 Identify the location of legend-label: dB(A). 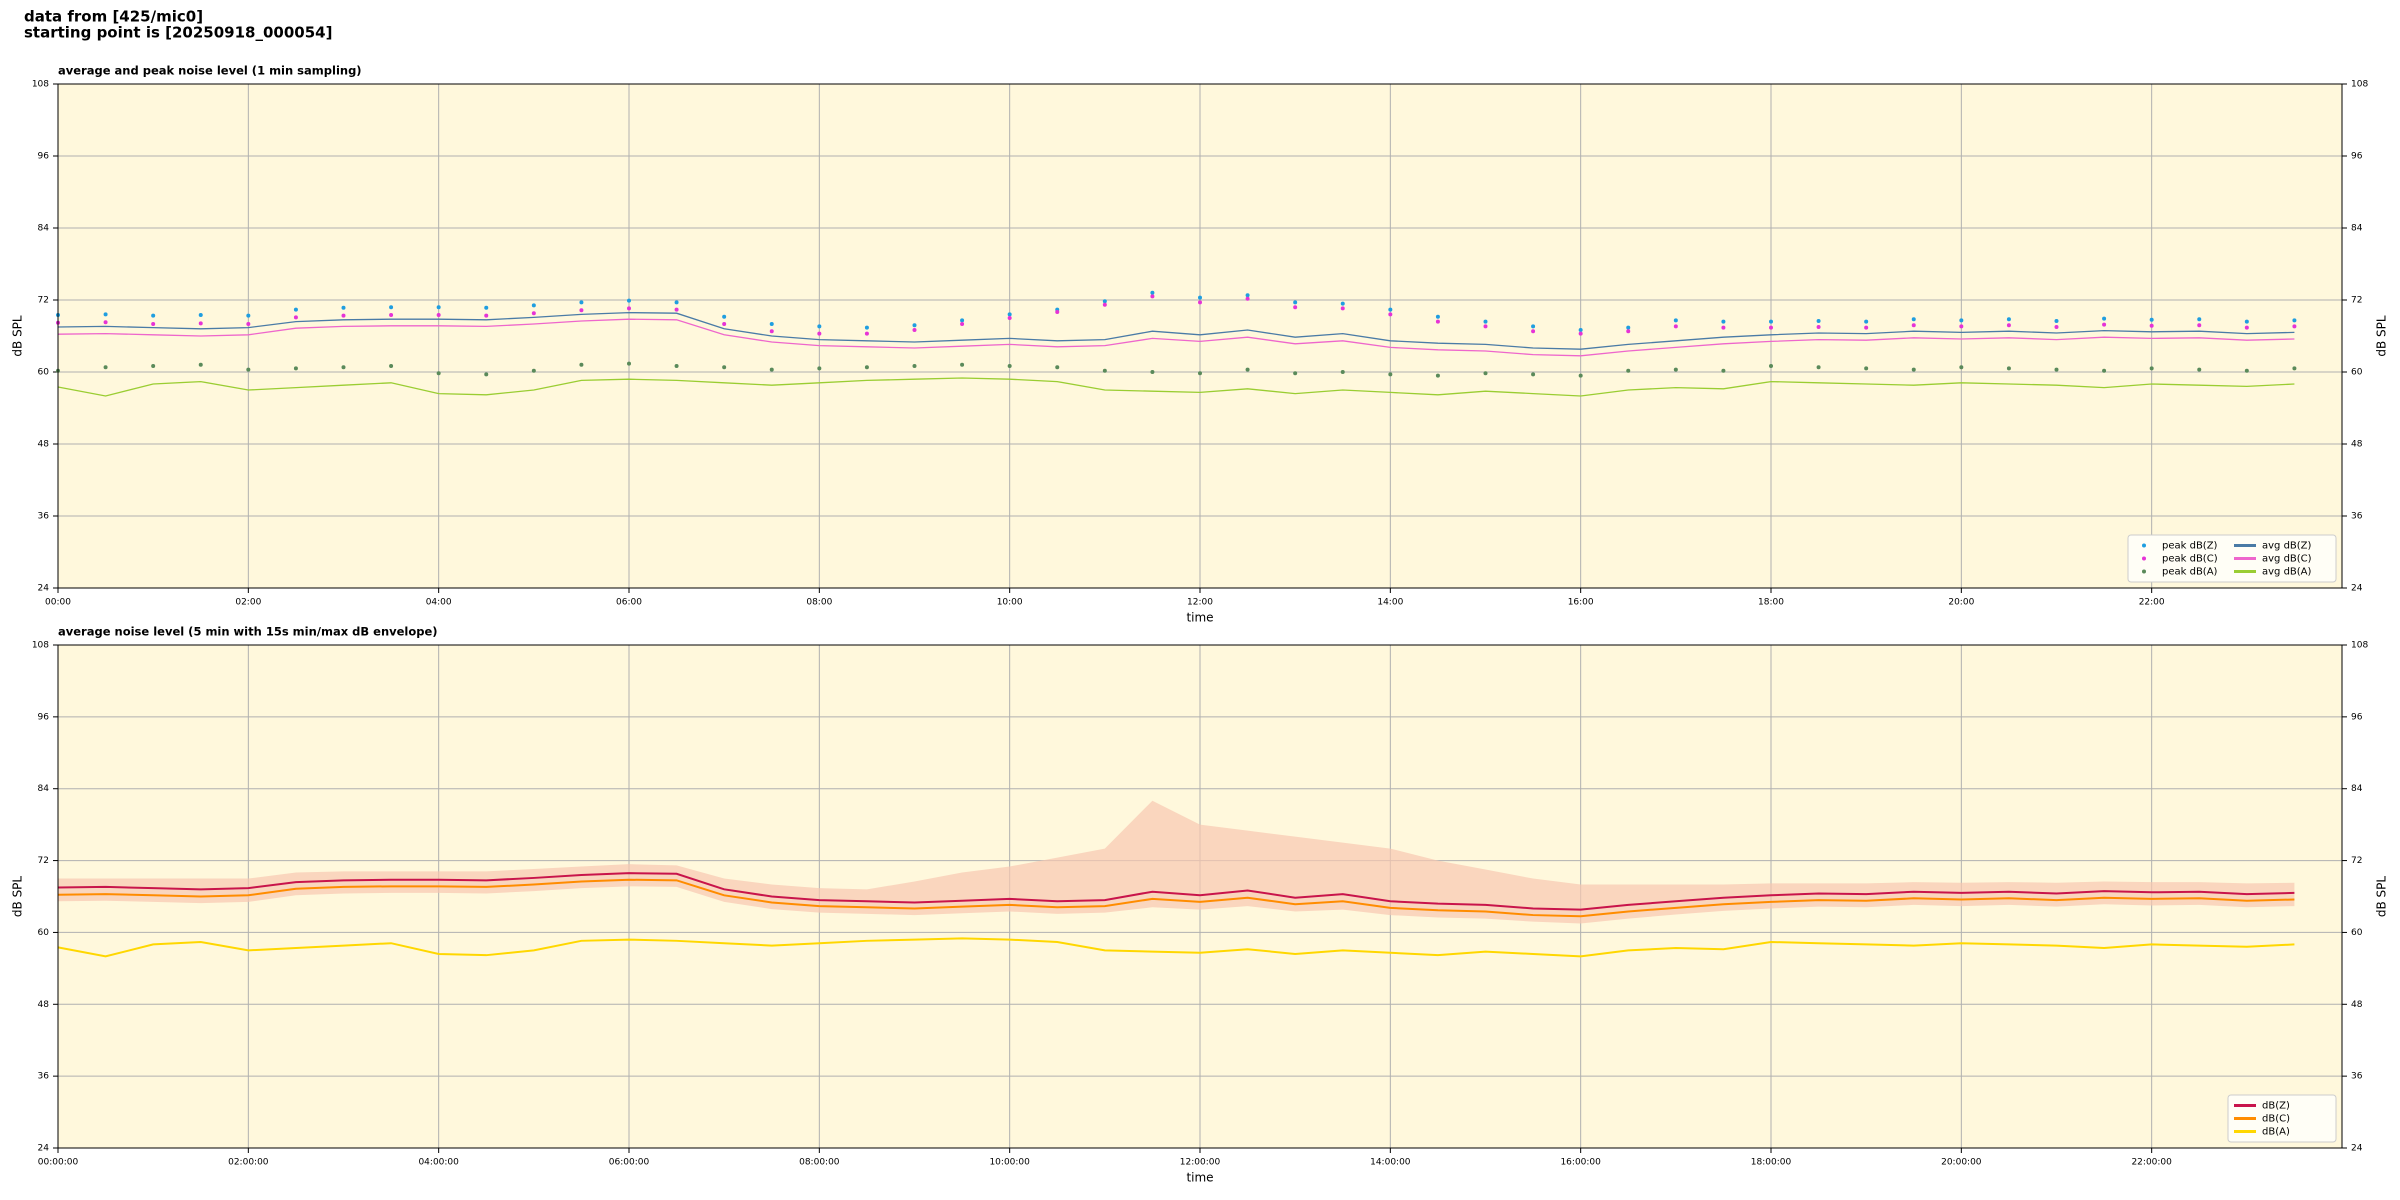
(2276, 1132).